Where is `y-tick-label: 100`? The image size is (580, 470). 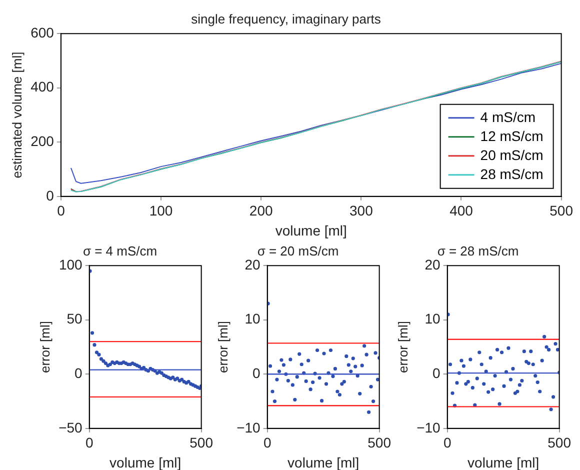 y-tick-label: 100 is located at coordinates (70, 264).